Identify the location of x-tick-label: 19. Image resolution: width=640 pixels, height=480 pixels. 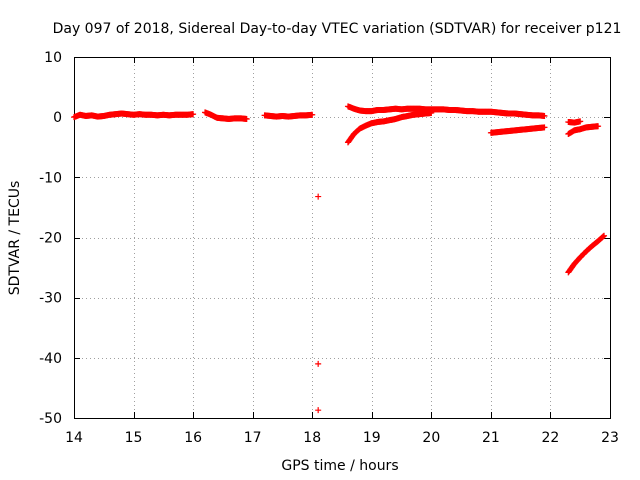
(372, 438).